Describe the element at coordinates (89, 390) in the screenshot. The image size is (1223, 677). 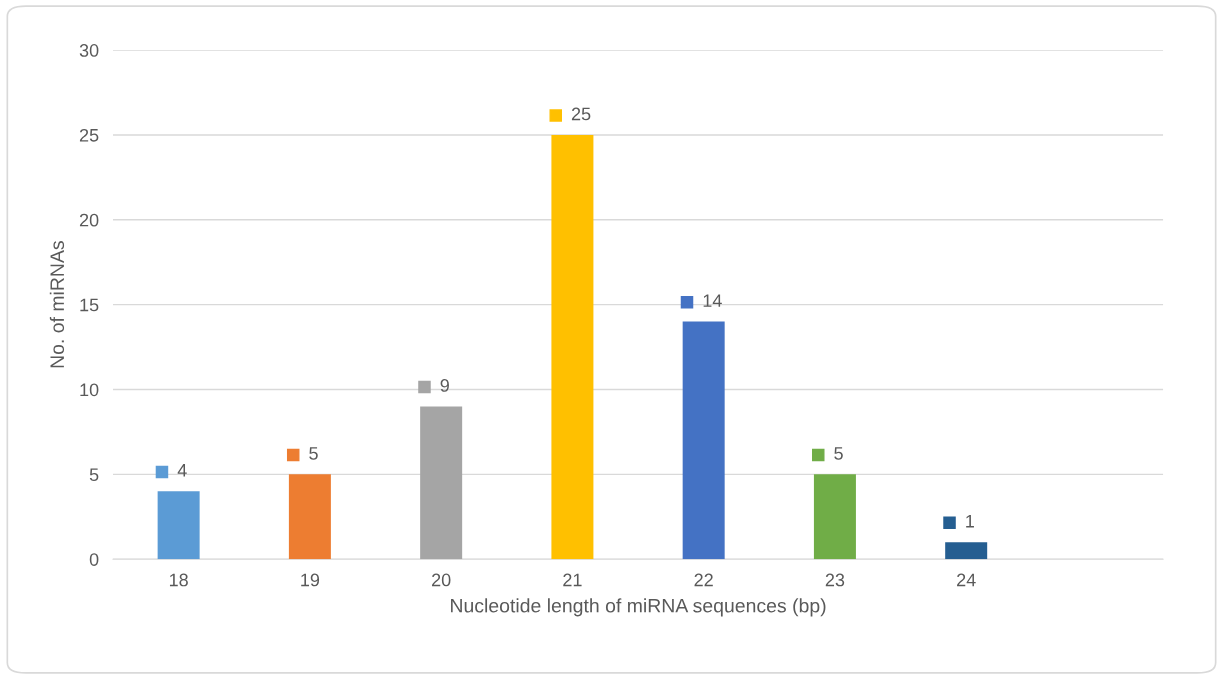
I see `y-tick-label: 10` at that location.